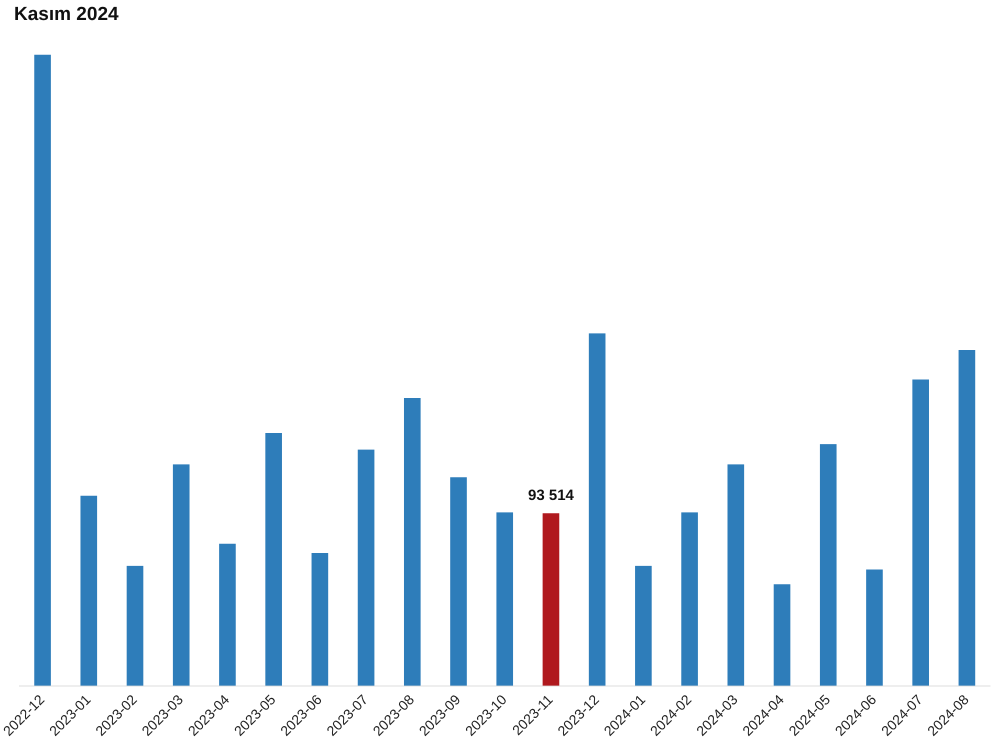 This screenshot has width=1000, height=750. Describe the element at coordinates (66, 15) in the screenshot. I see `chart-title: Kasım 2024` at that location.